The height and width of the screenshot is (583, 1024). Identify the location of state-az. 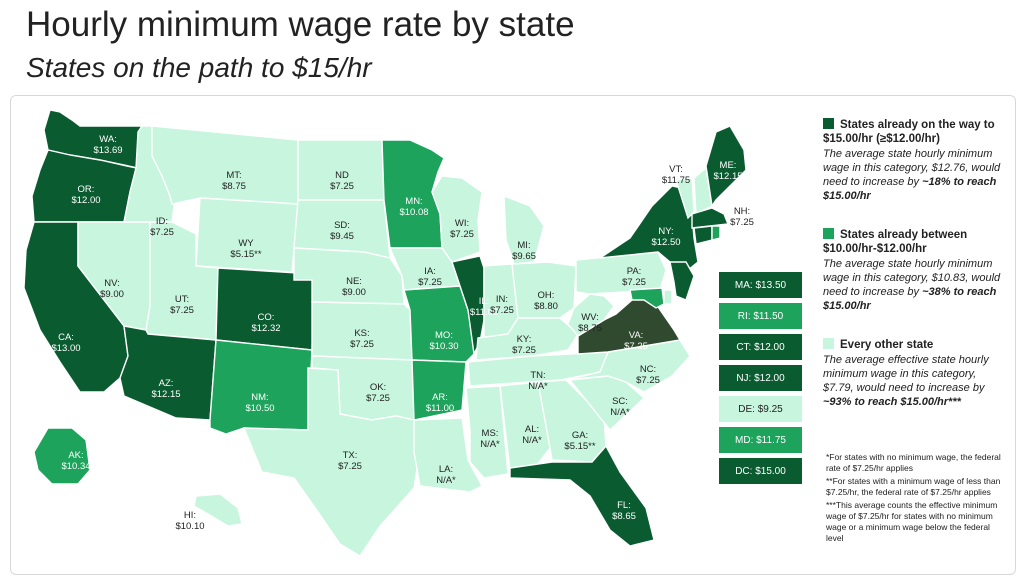
(168, 373).